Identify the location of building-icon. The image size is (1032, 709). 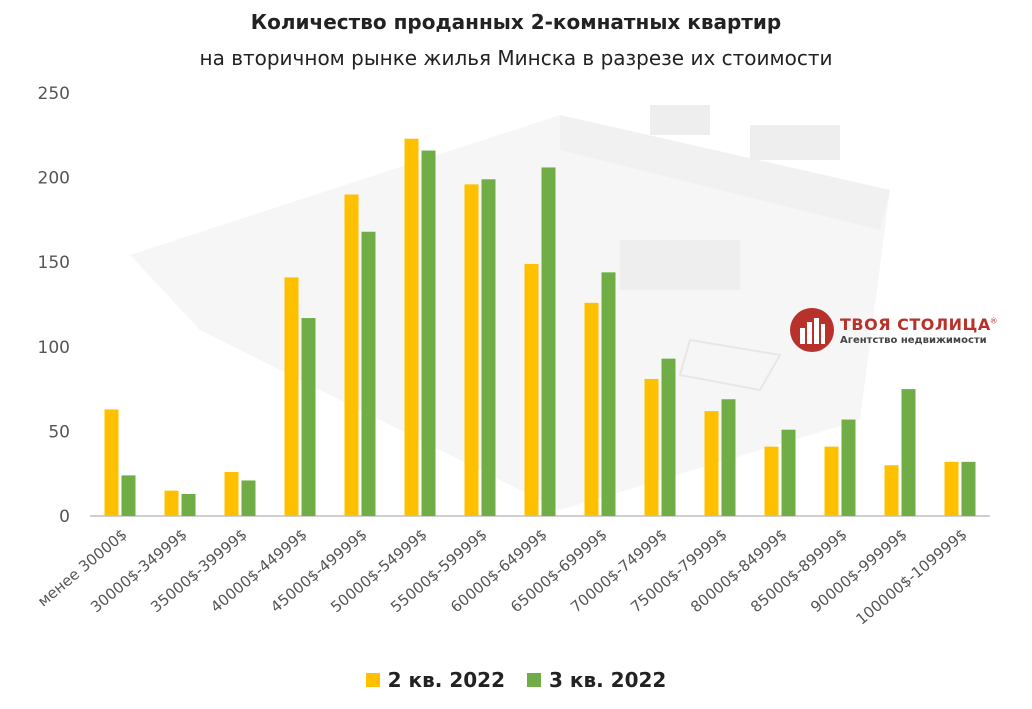
(812, 330).